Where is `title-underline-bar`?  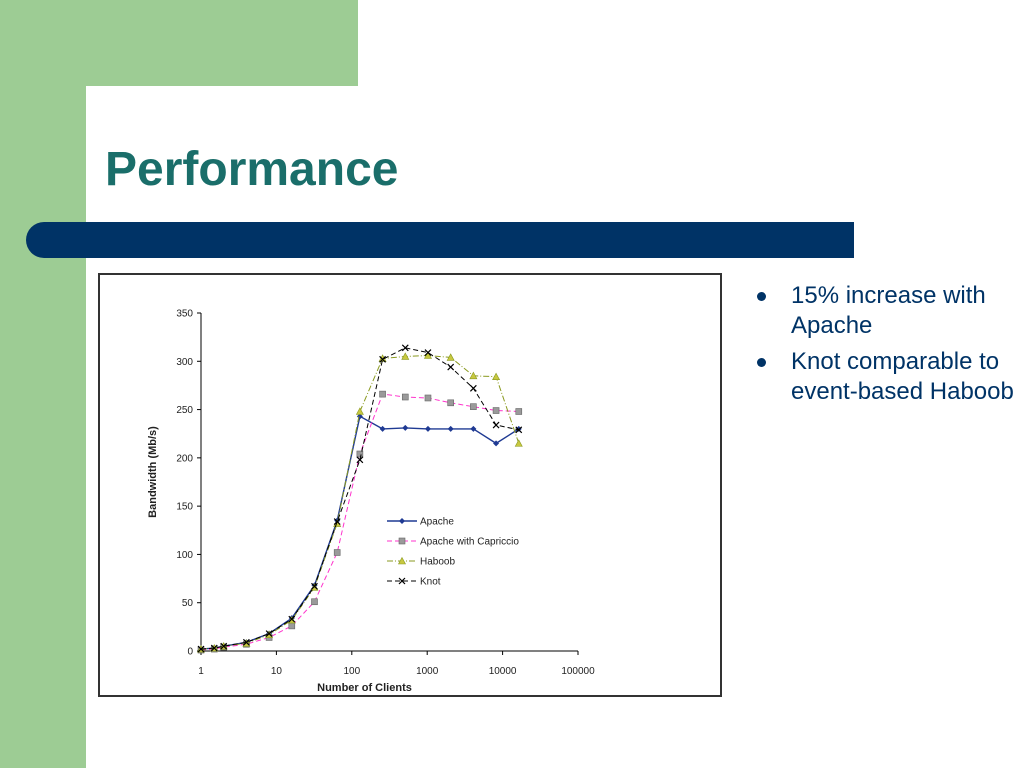 title-underline-bar is located at coordinates (440, 240).